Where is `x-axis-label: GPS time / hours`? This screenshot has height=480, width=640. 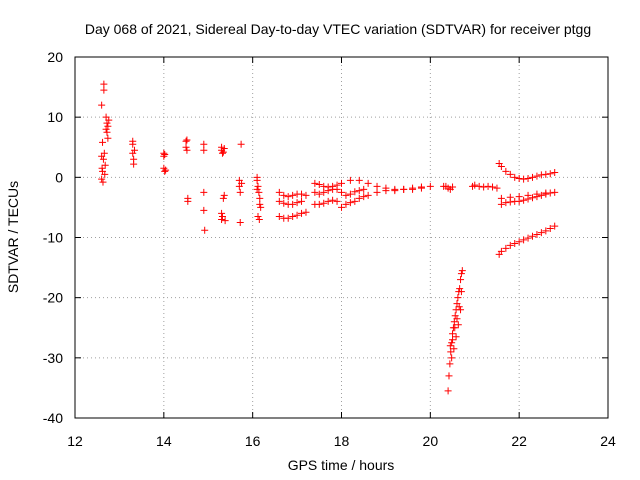
x-axis-label: GPS time / hours is located at coordinates (341, 465).